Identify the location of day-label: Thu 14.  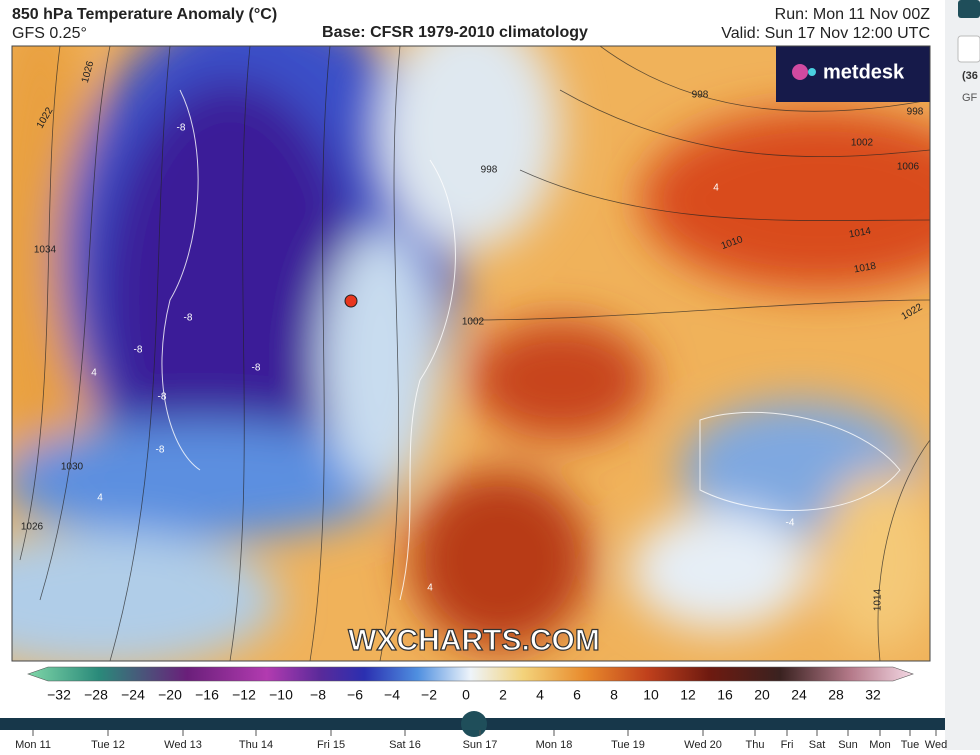
(256, 745).